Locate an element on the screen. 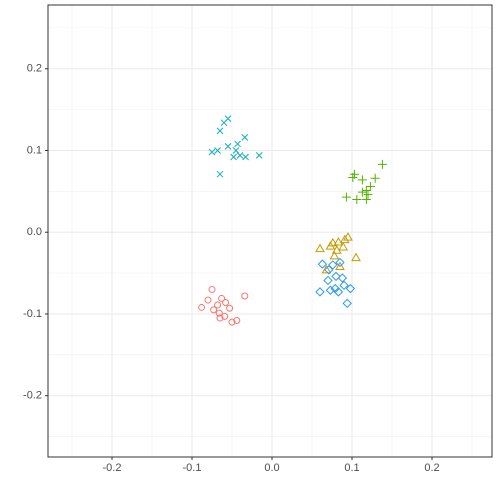  y-tick-label: 0.2 is located at coordinates (34, 69).